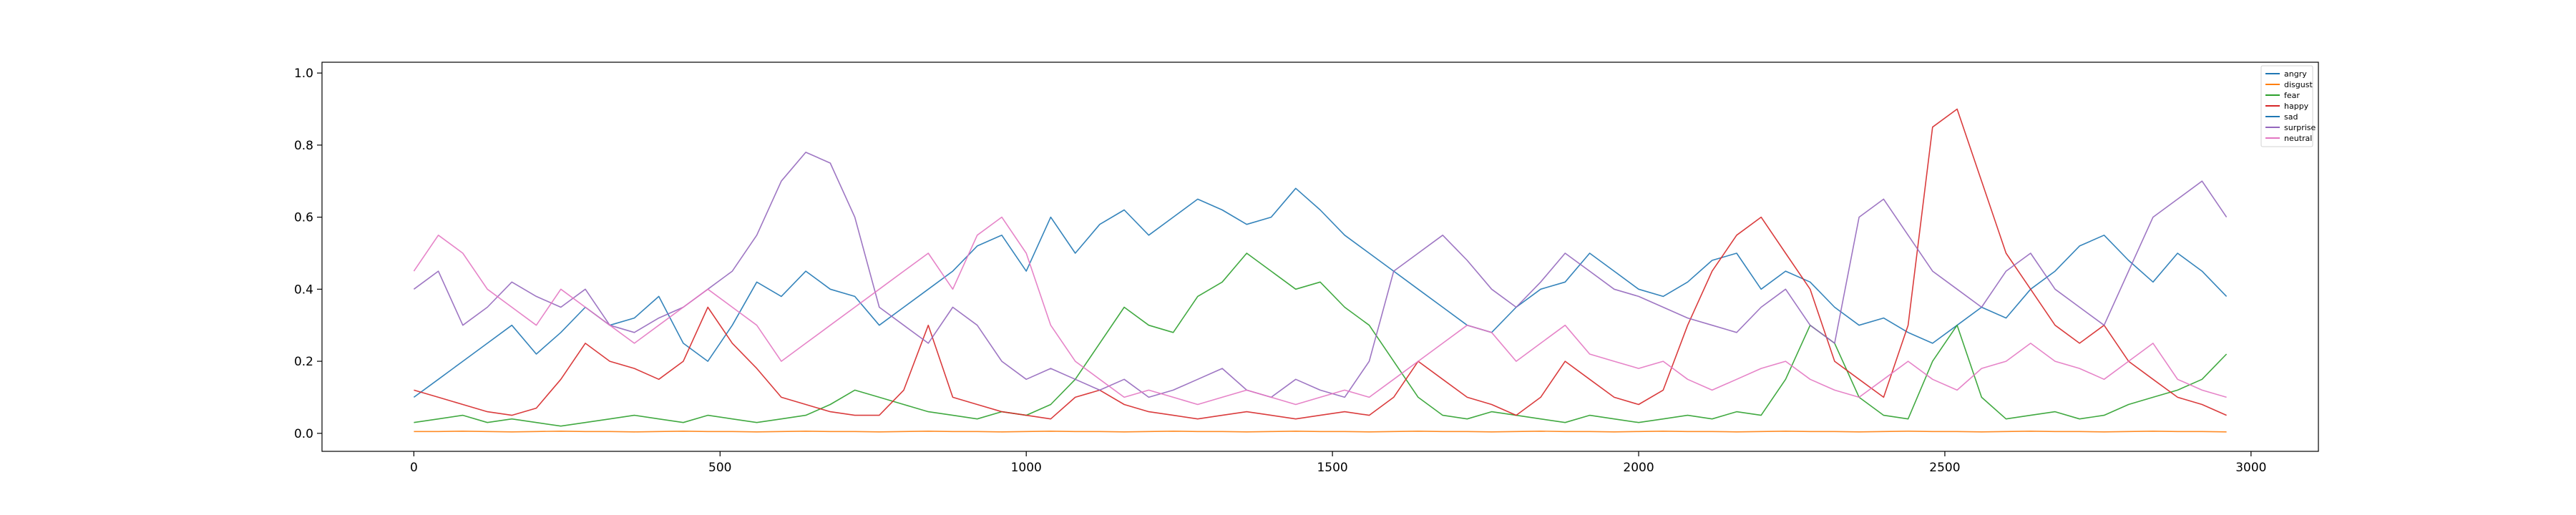 The width and height of the screenshot is (2576, 515). What do you see at coordinates (303, 146) in the screenshot?
I see `y-tick-label: 0.8` at bounding box center [303, 146].